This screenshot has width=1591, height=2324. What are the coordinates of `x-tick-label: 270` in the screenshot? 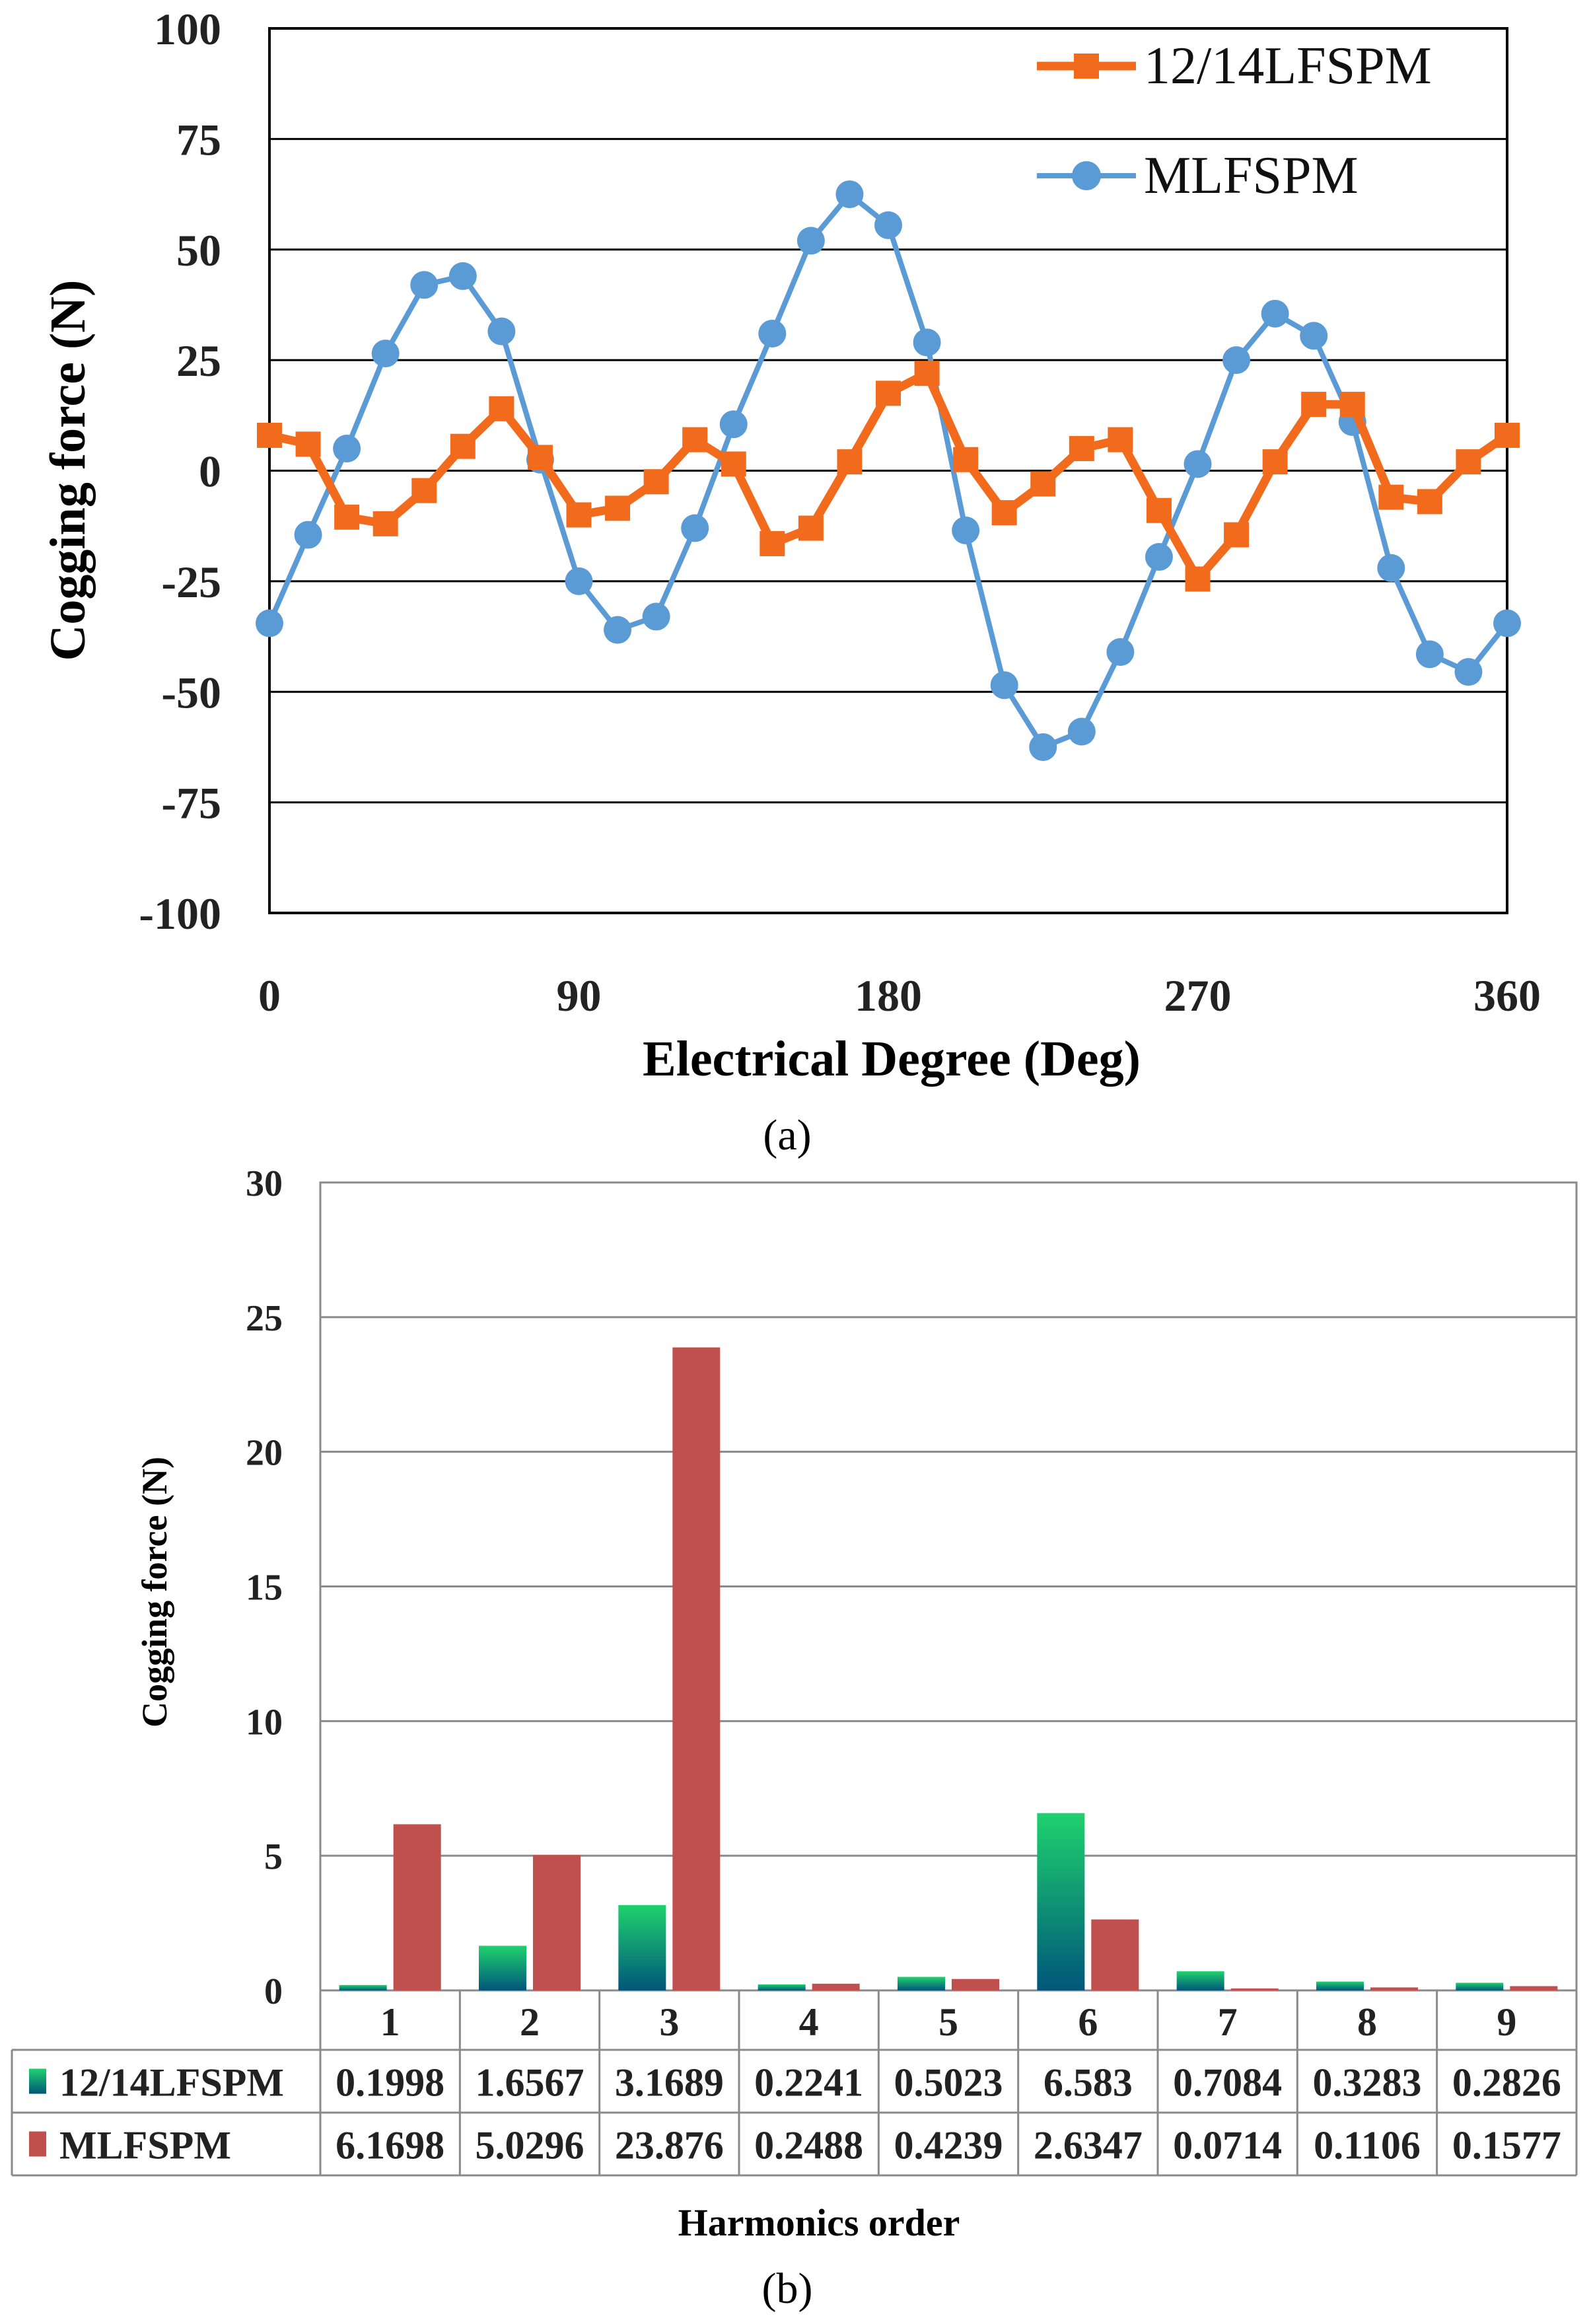 It's located at (1198, 995).